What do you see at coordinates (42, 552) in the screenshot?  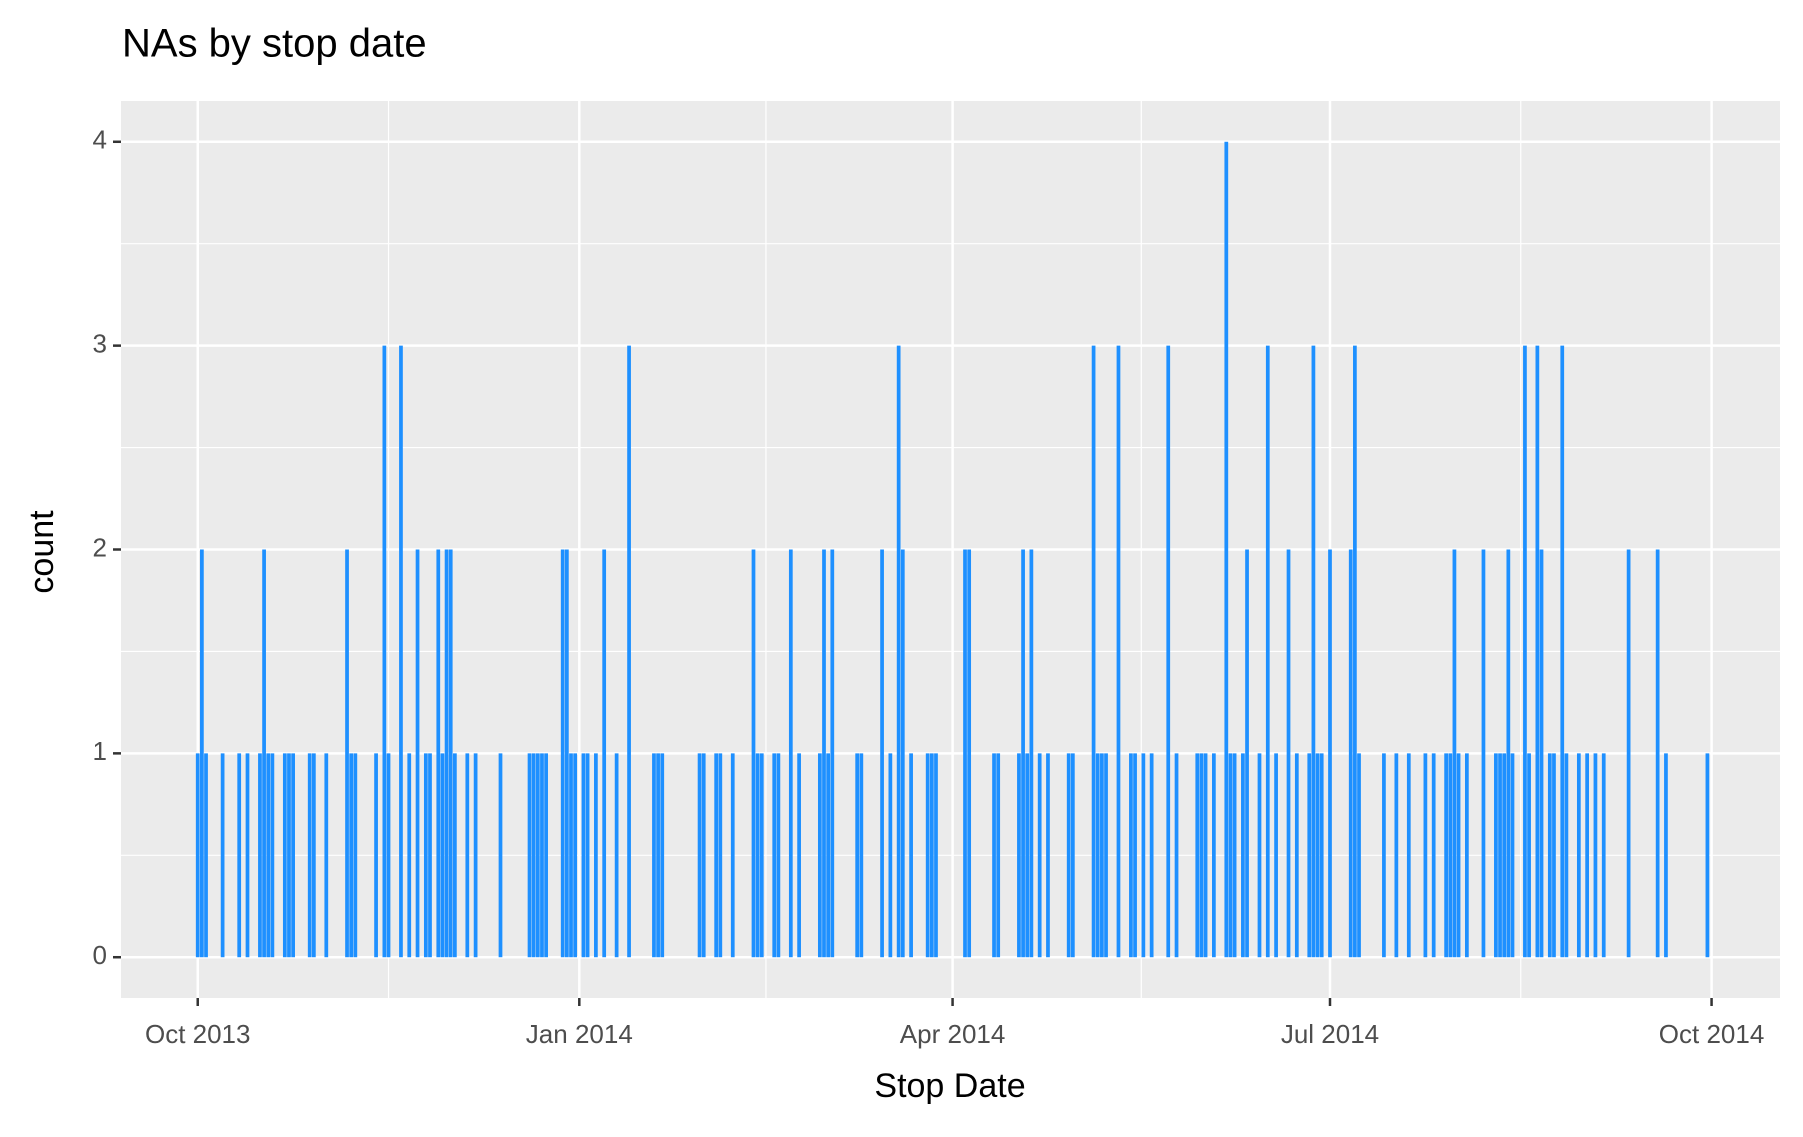 I see `y-axis-title: count` at bounding box center [42, 552].